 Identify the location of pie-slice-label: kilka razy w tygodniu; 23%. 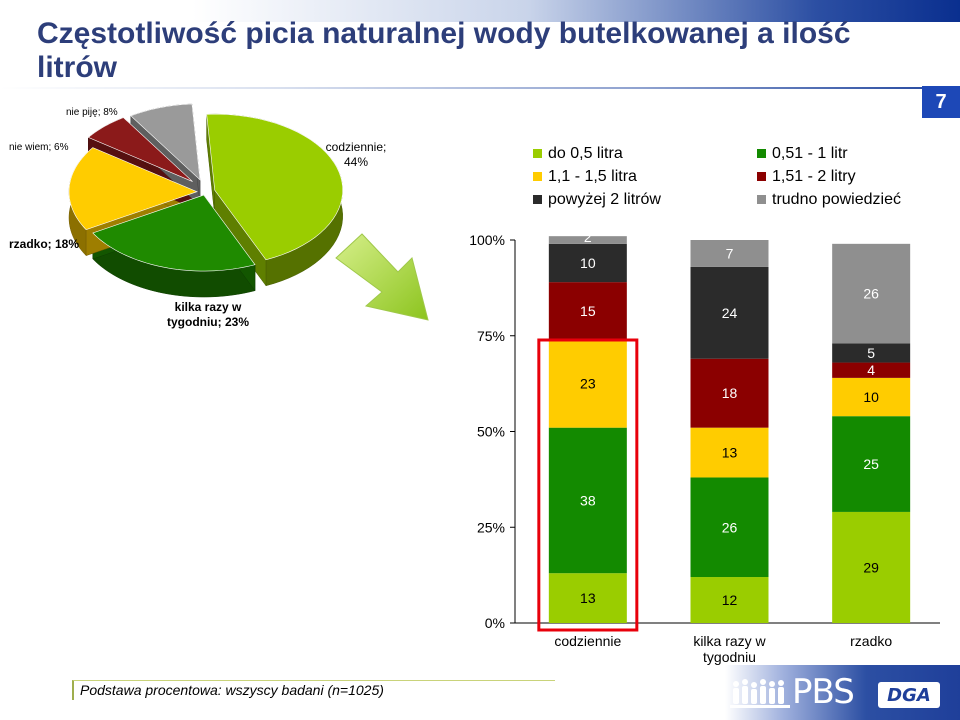
(208, 314).